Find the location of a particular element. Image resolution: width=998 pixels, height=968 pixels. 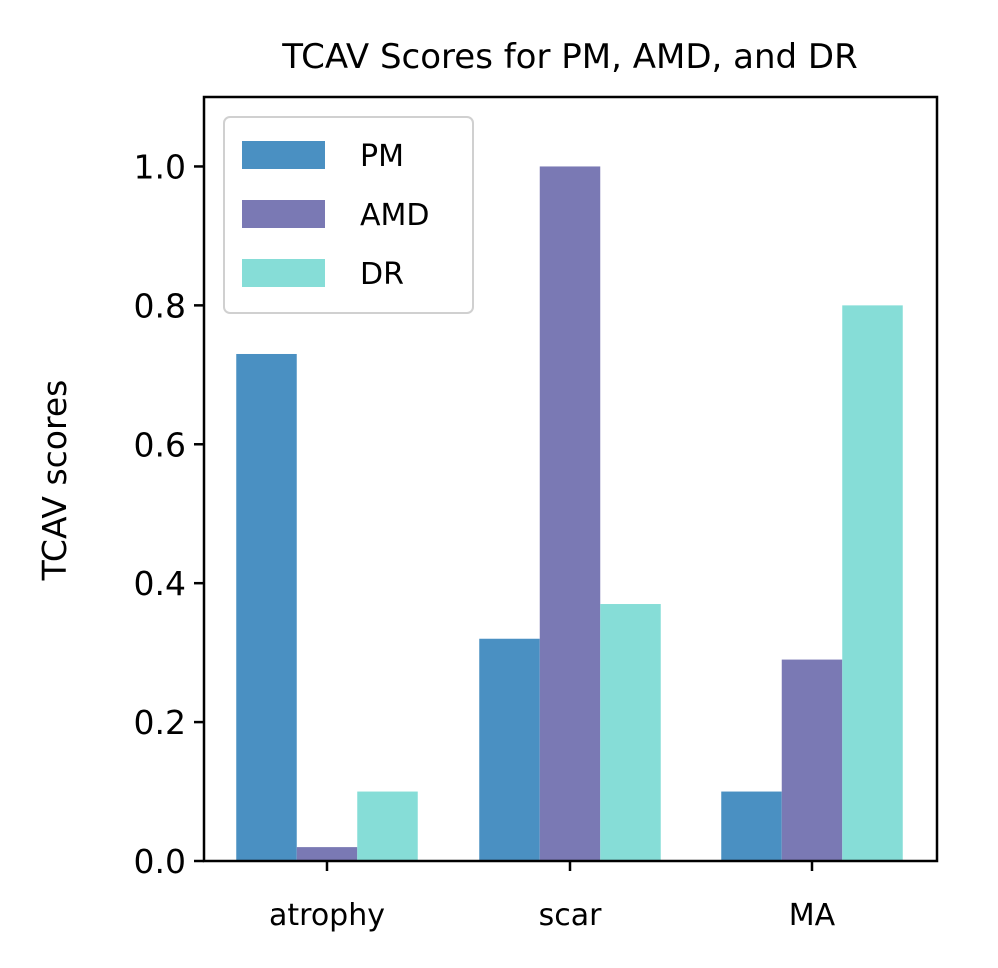

legend-swatch-amd is located at coordinates (283, 214).